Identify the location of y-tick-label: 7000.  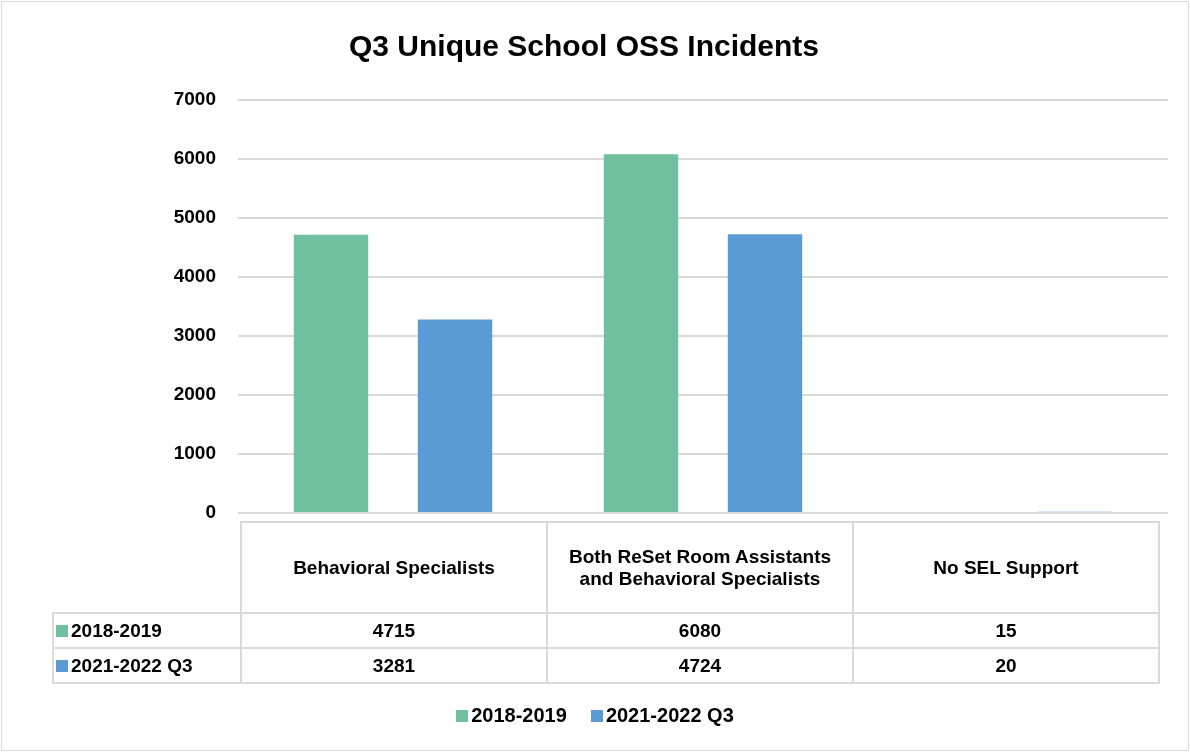
(194, 99).